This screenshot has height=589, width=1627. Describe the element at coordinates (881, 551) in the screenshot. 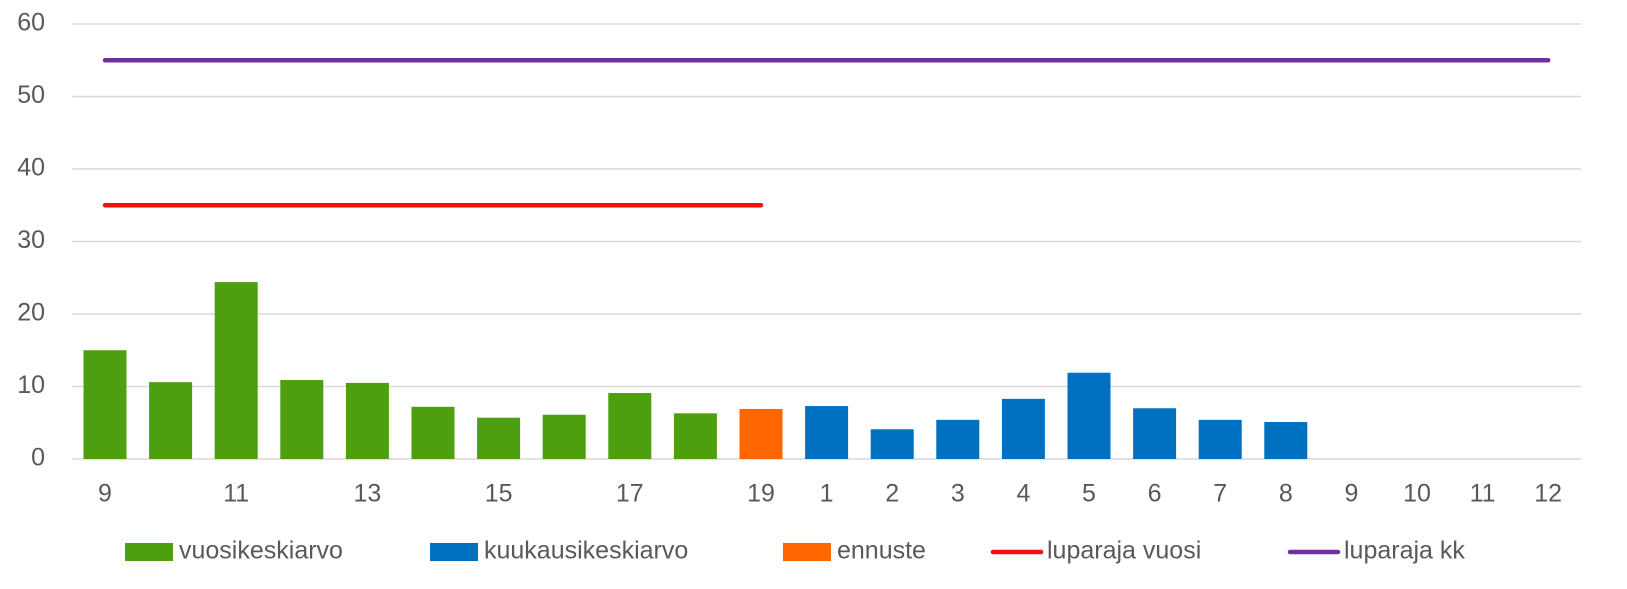

I see `legend-label: ennuste` at that location.